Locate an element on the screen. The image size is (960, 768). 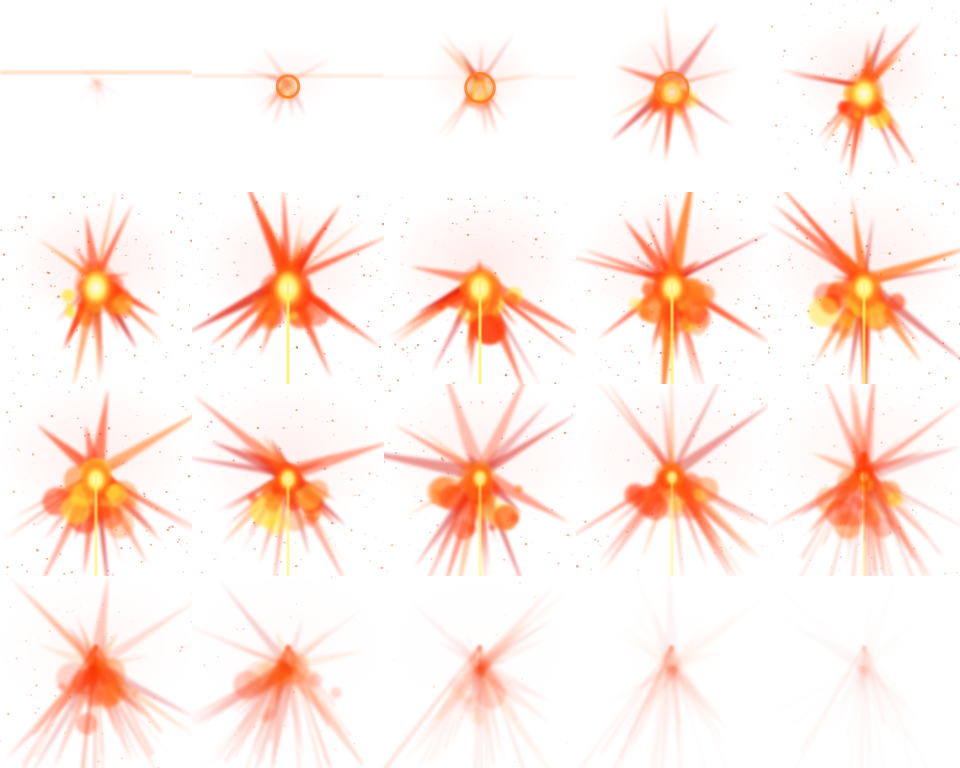
explosion-frame-18-graphic is located at coordinates (480, 672).